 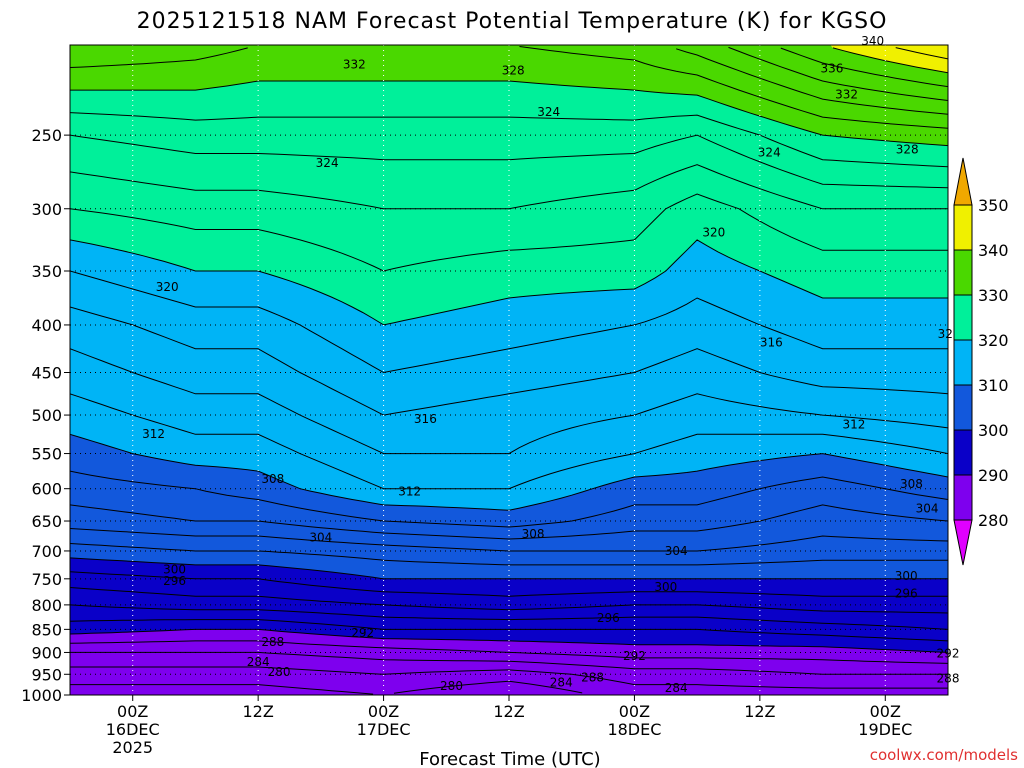 What do you see at coordinates (853, 425) in the screenshot?
I see `contour-value-label: 312` at bounding box center [853, 425].